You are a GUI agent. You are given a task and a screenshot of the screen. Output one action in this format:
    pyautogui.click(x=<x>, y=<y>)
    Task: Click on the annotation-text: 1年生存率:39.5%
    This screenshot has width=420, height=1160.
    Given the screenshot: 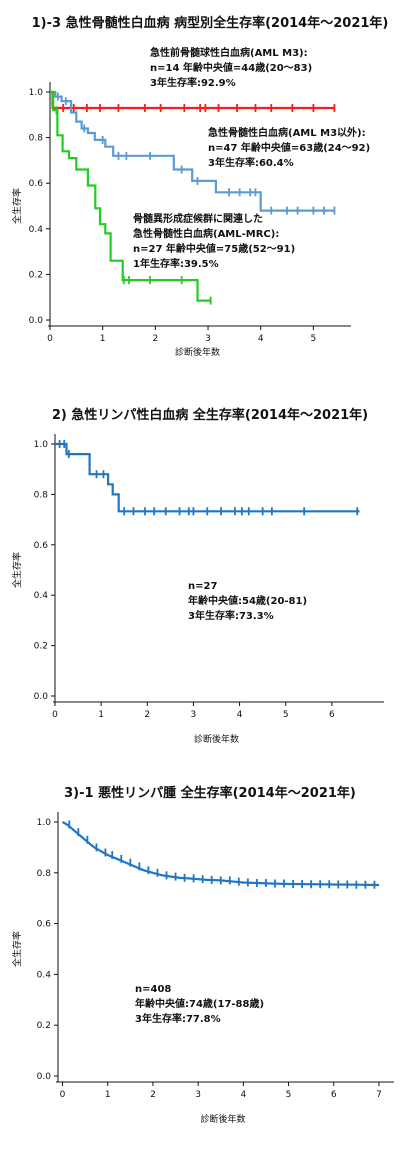 What is the action you would take?
    pyautogui.click(x=176, y=263)
    